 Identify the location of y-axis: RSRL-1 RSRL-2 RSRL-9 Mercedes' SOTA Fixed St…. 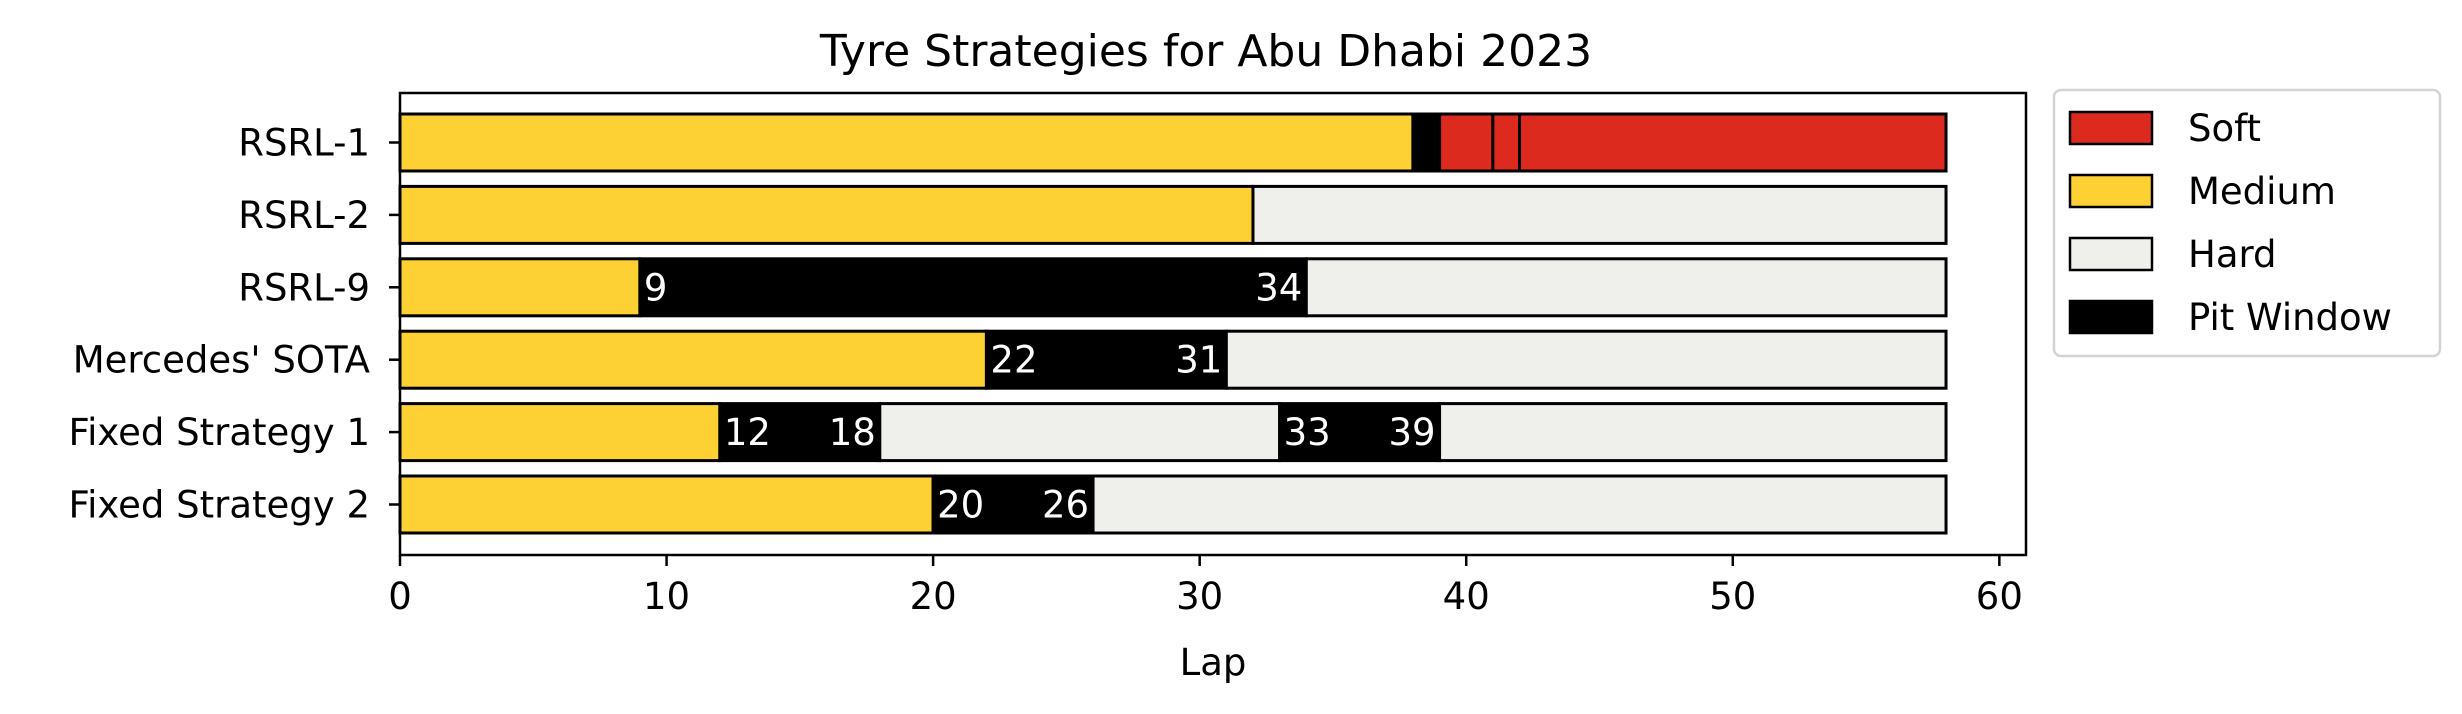
(234, 324).